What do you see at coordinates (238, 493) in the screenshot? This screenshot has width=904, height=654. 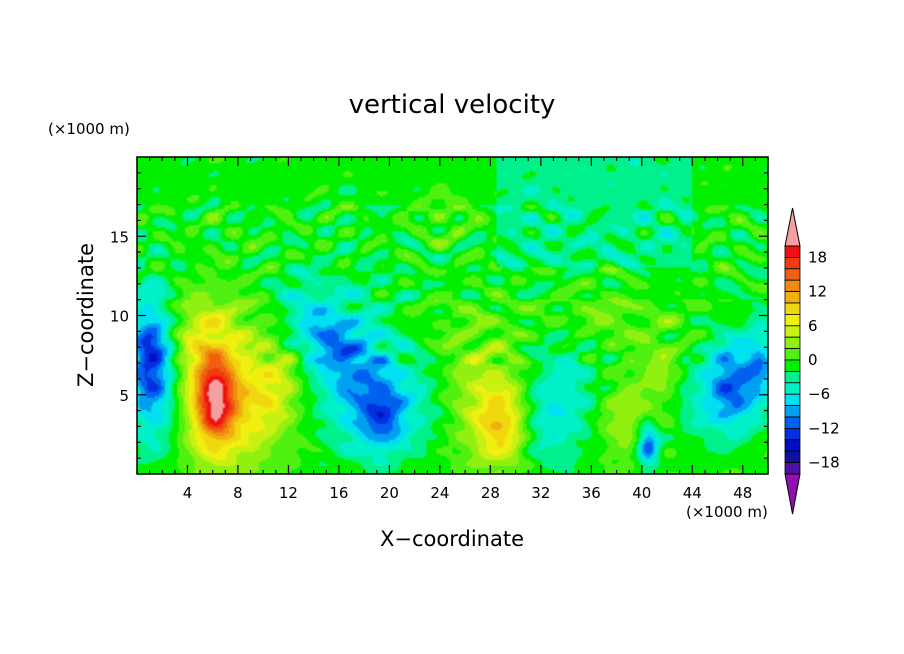 I see `x-tick-label: 8` at bounding box center [238, 493].